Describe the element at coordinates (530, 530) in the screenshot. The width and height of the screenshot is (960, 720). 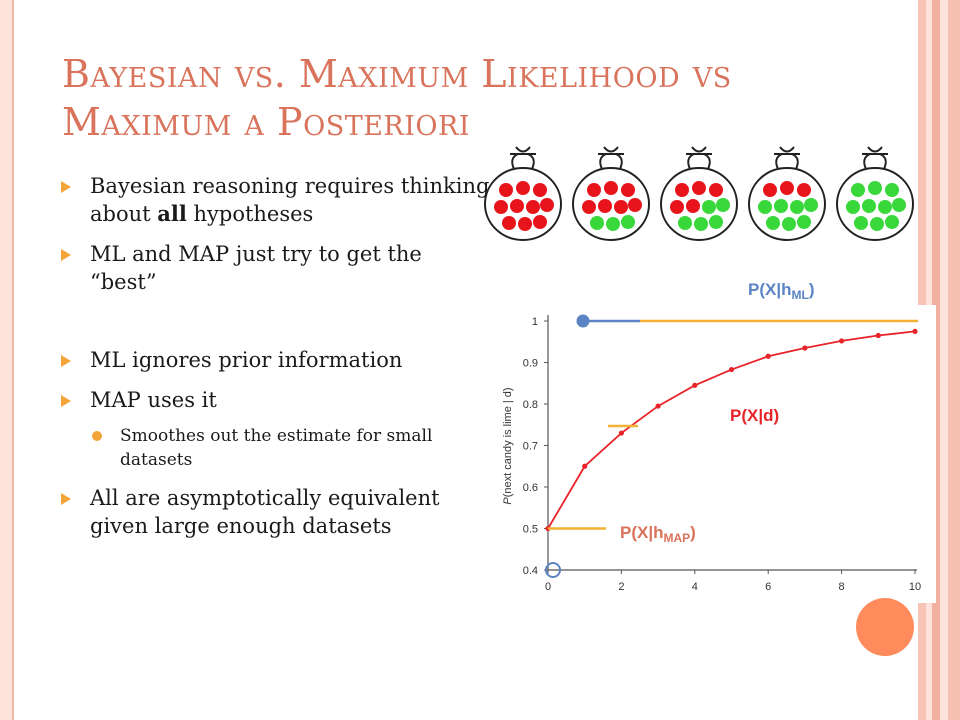
I see `y-tick-label: 0.5` at that location.